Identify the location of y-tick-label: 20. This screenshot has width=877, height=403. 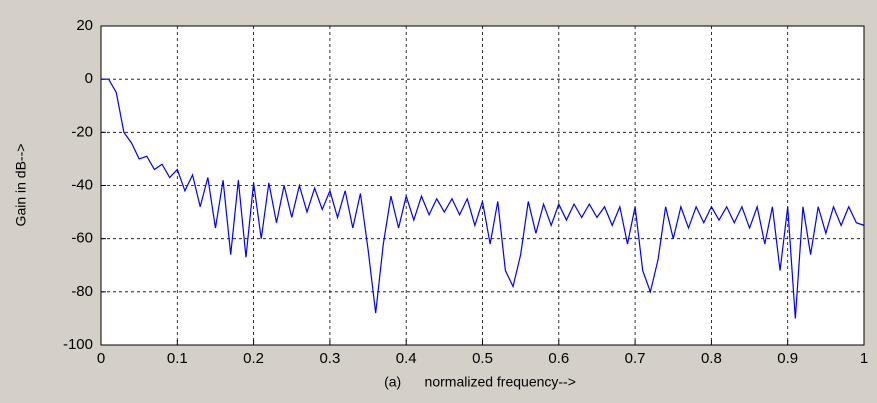
(84, 25).